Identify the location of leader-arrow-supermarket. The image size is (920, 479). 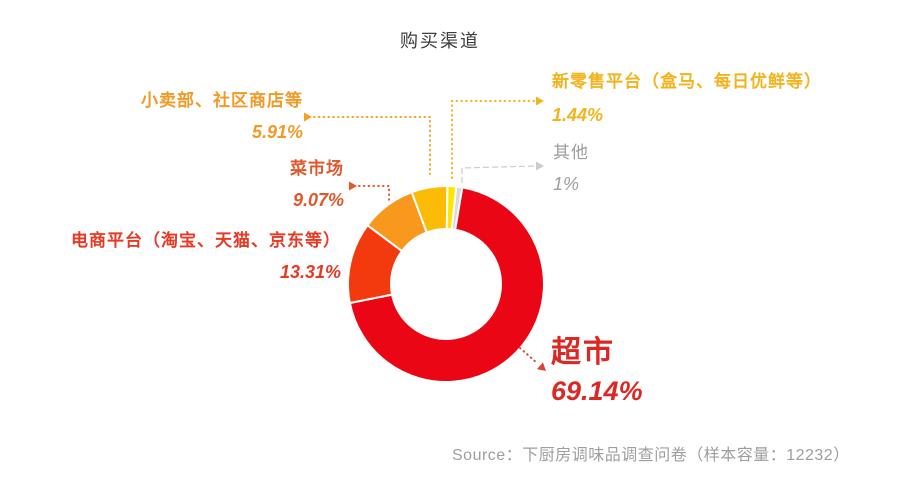
(541, 366).